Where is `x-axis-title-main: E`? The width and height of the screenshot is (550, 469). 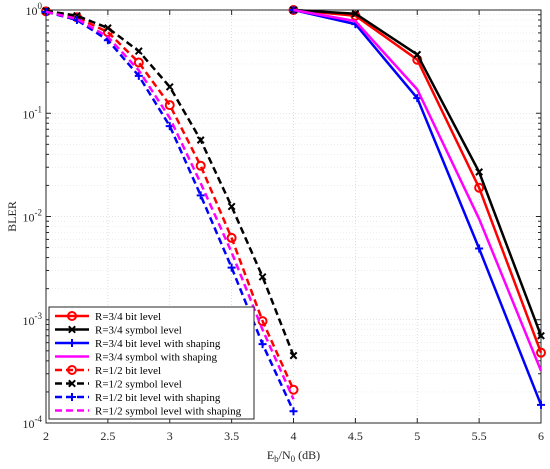 x-axis-title-main: E is located at coordinates (270, 455).